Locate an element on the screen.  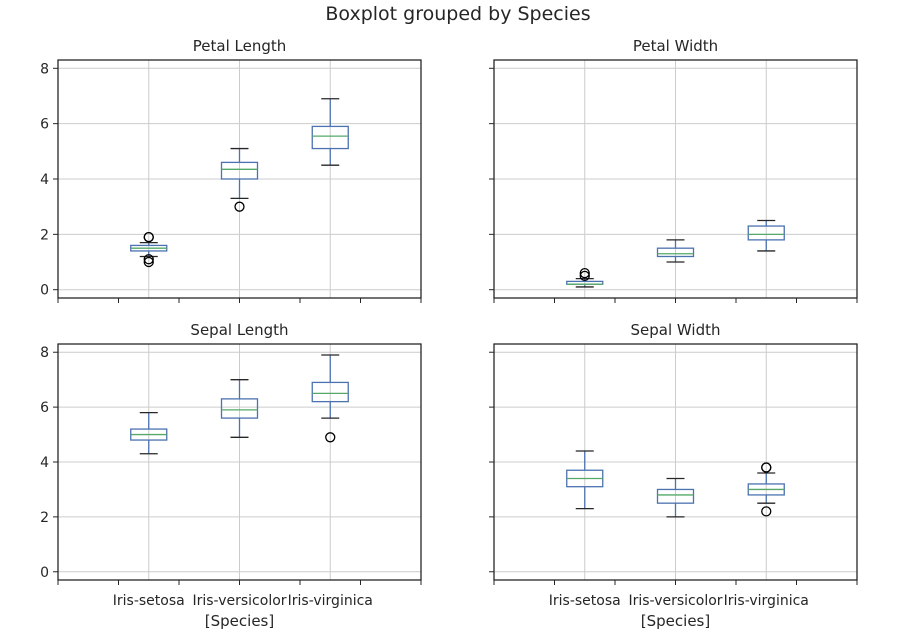
panel-title: Sepal Width is located at coordinates (676, 330).